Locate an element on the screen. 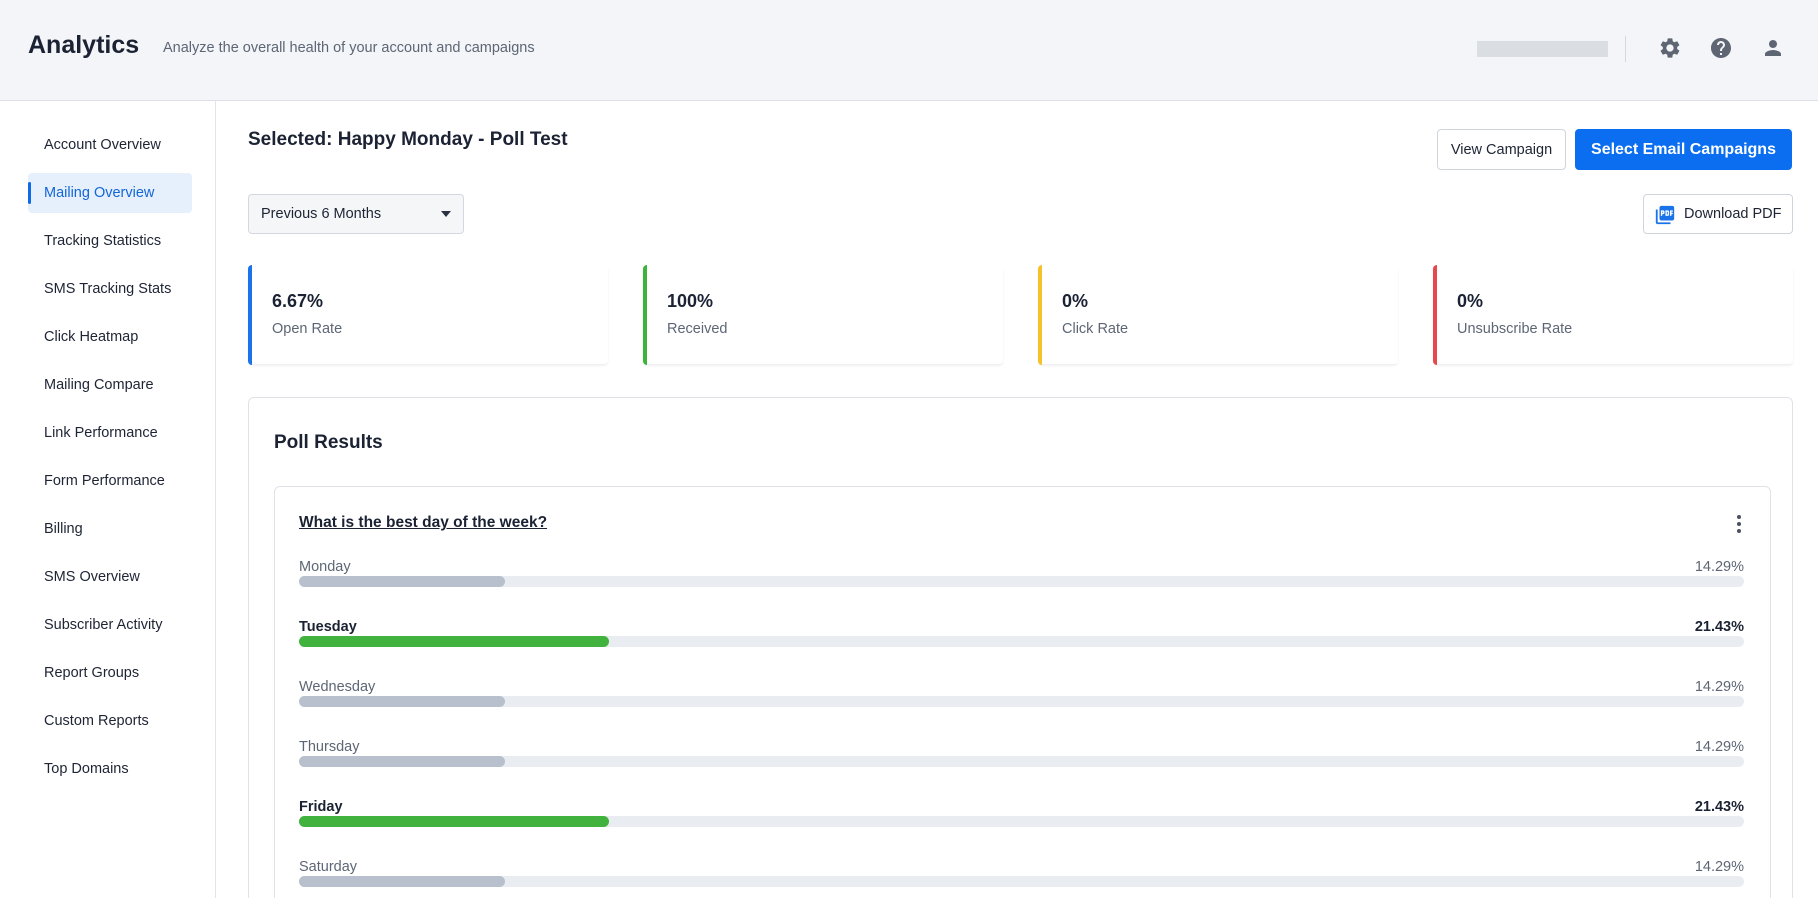  poll-option-label: Monday is located at coordinates (325, 567).